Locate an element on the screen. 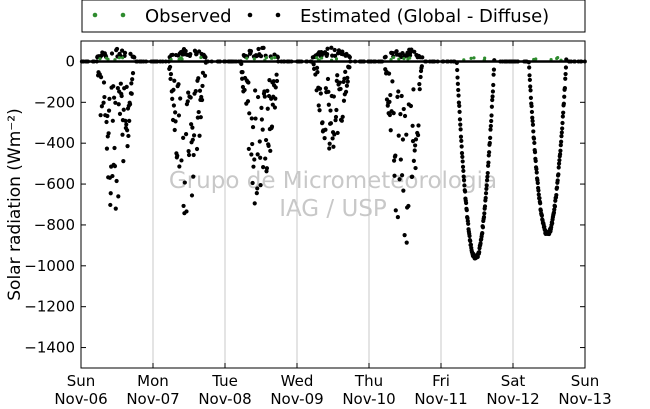 The image size is (650, 409). x-tick-label-date: Nov-13 is located at coordinates (584, 399).